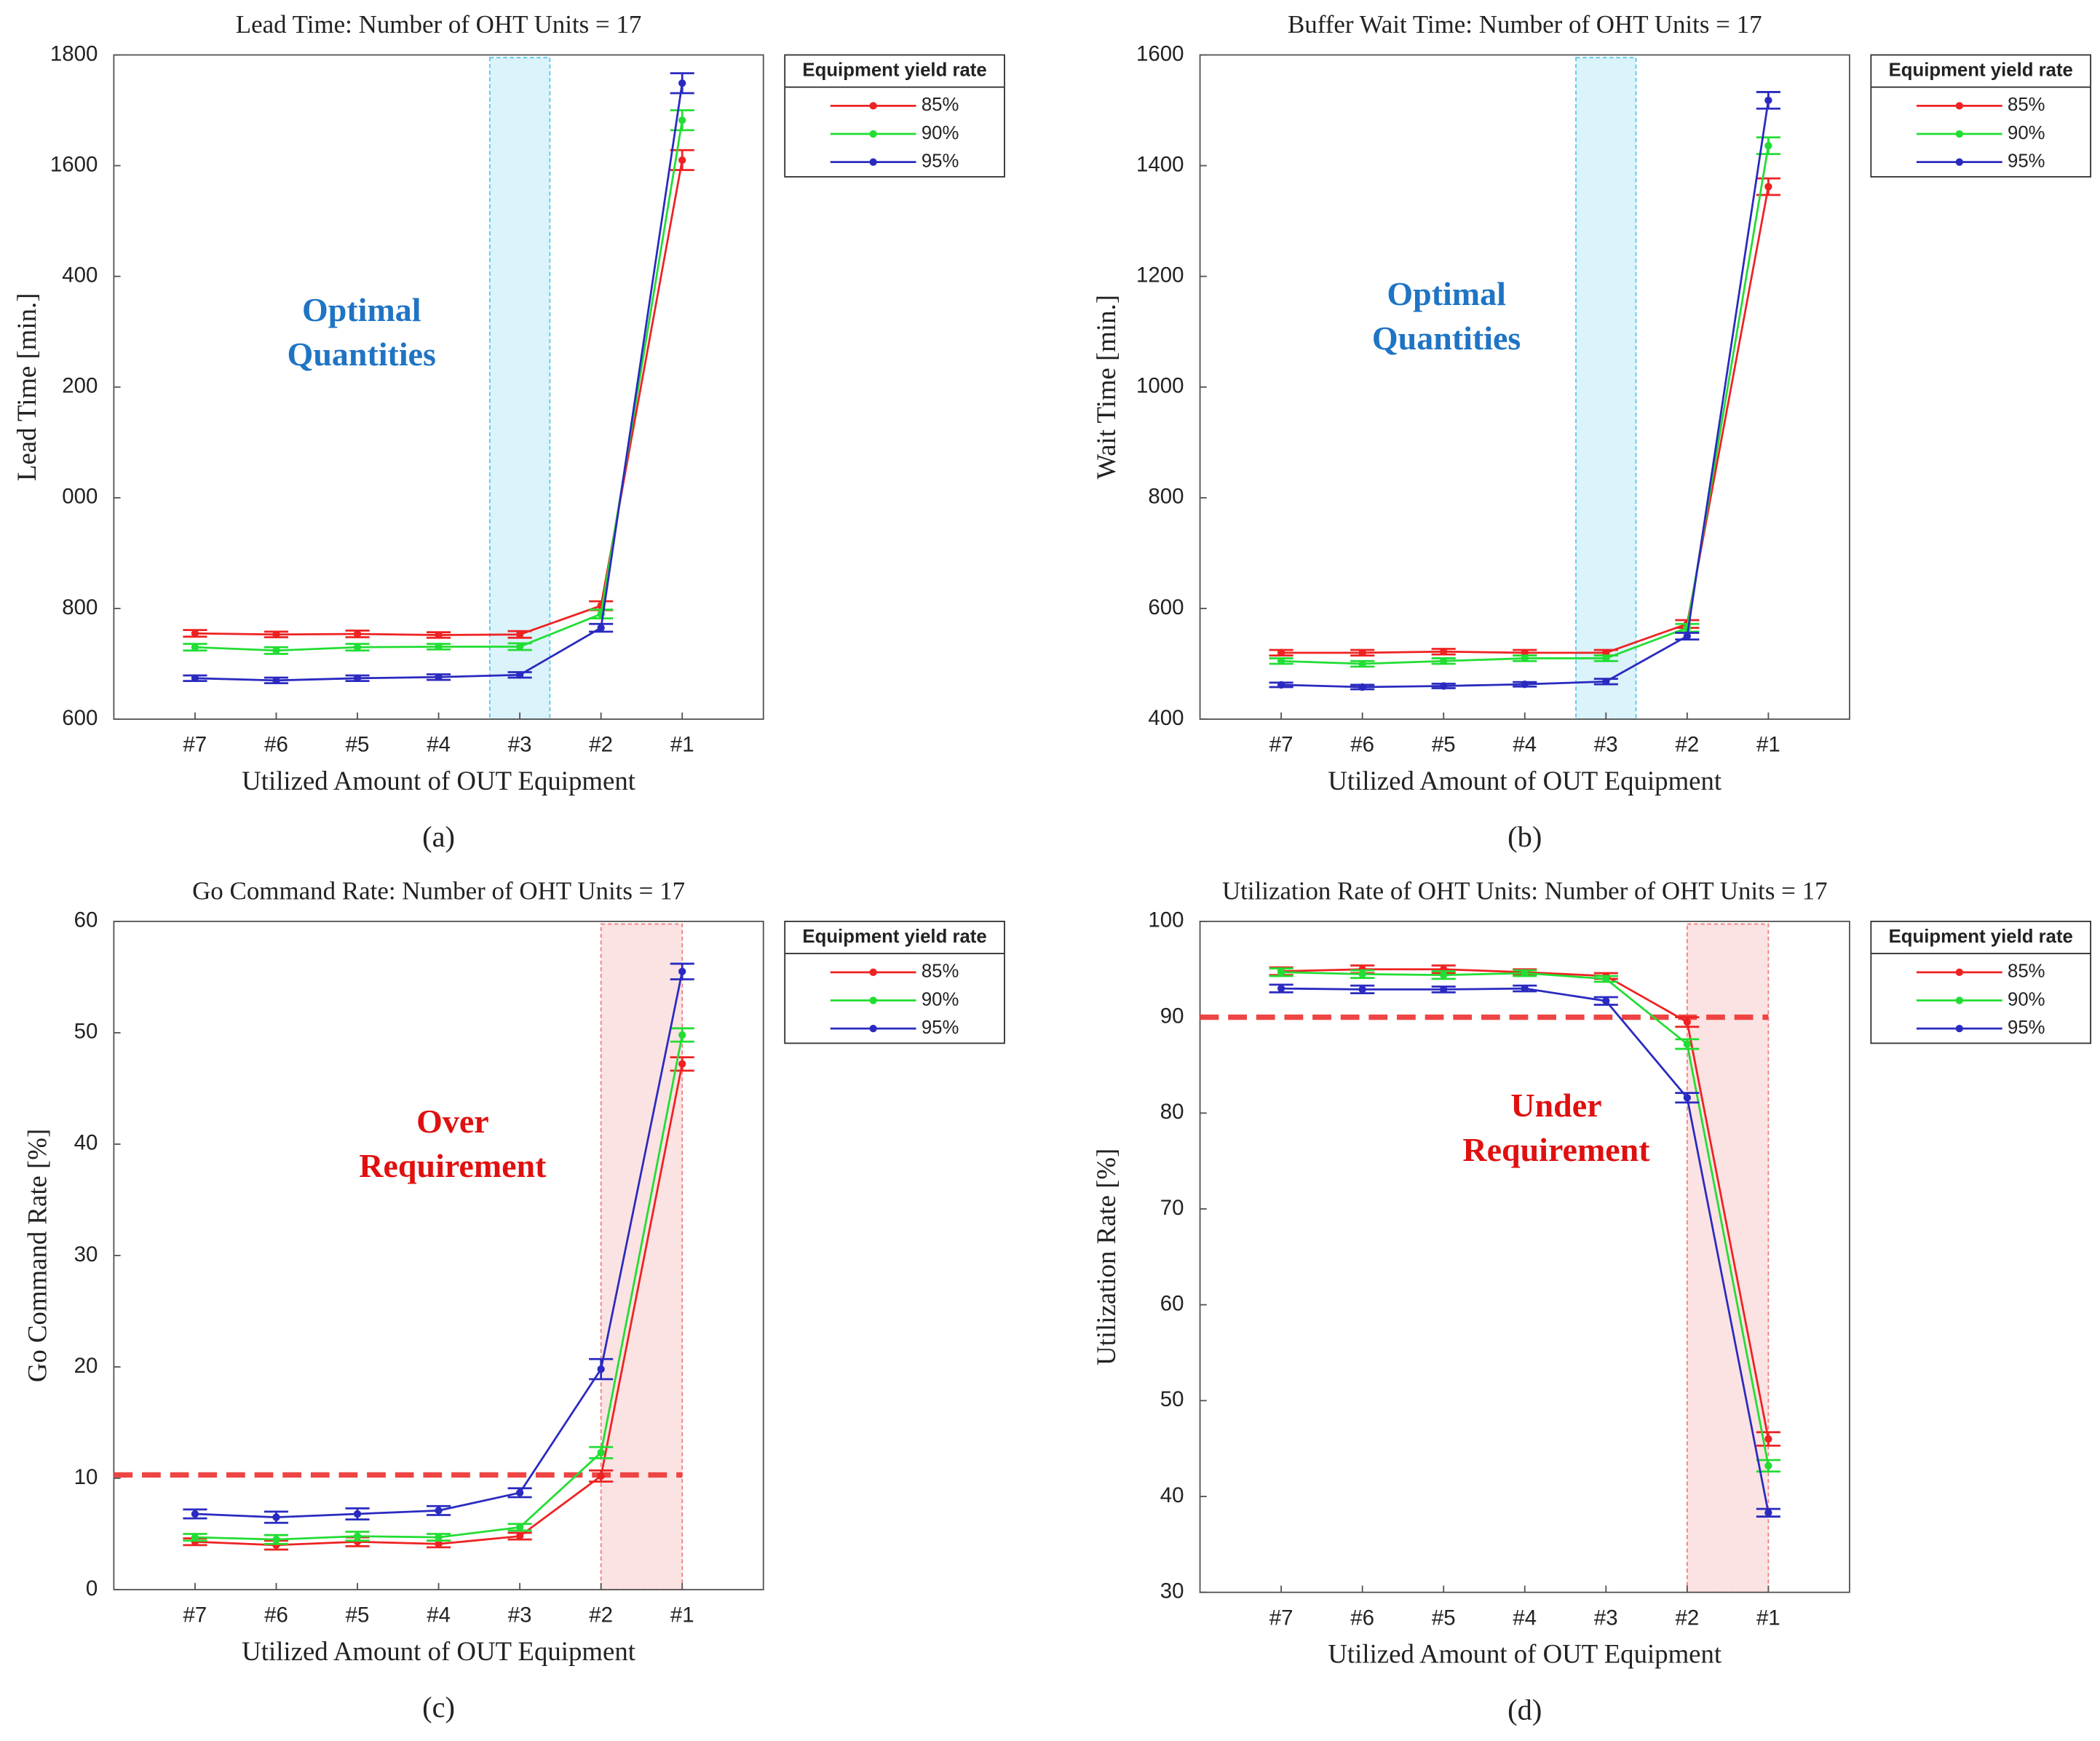  I want to click on y-tick-label: 1200, so click(1160, 275).